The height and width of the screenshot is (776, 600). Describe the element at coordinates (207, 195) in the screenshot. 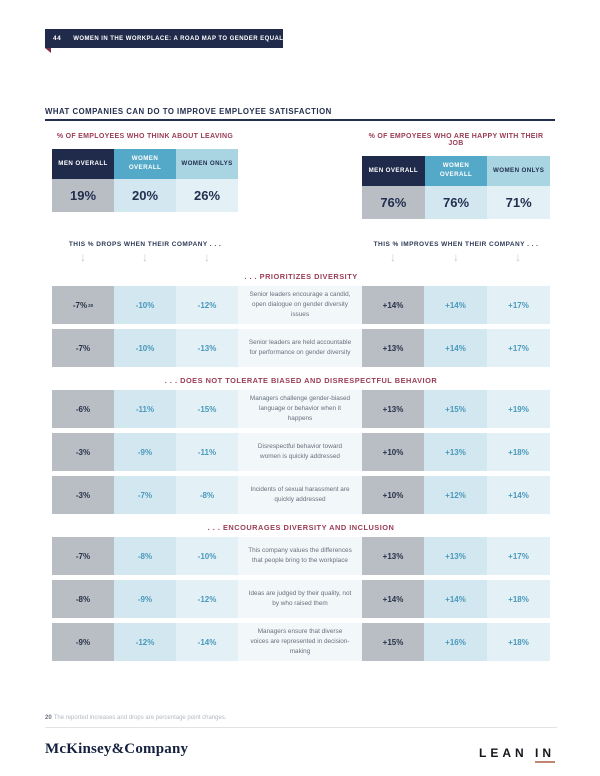

I see `value-women-onlys: 26%` at that location.